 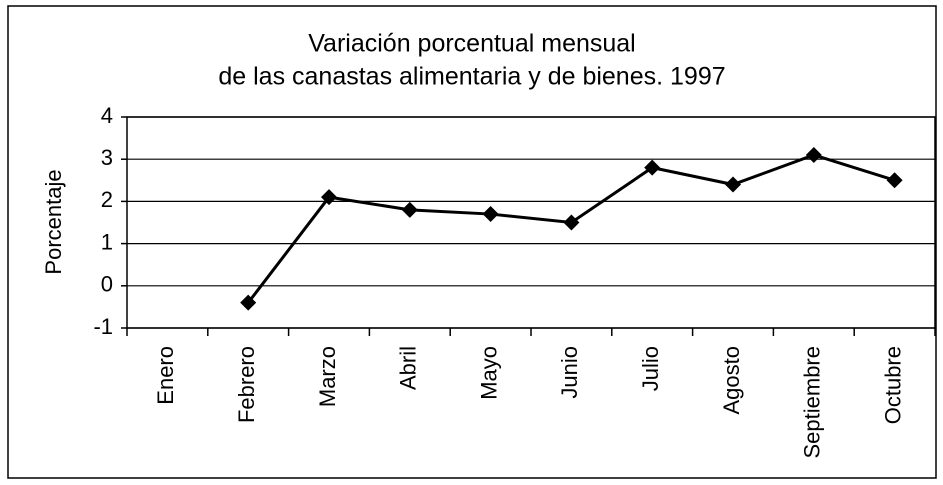 I want to click on x-tick-label: Agosto, so click(x=731, y=380).